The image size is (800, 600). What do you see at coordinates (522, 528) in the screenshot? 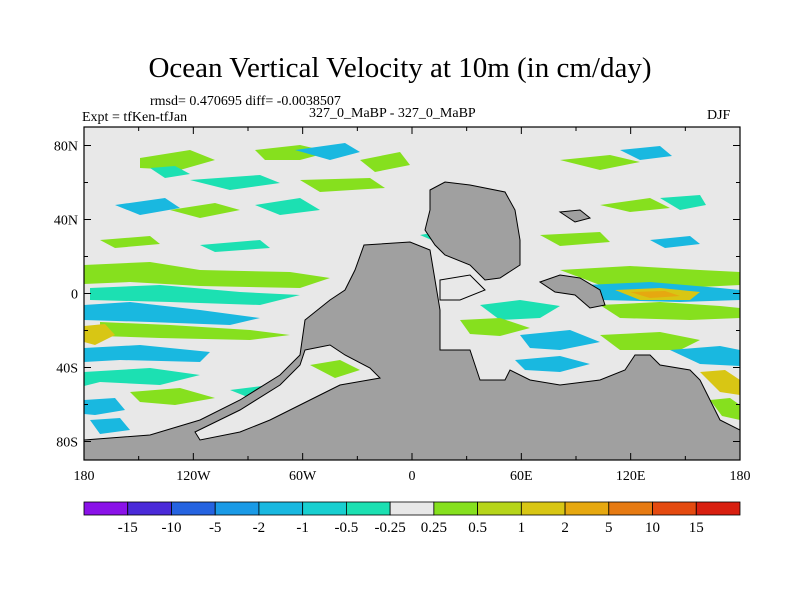
I see `colorbar-label: 1` at bounding box center [522, 528].